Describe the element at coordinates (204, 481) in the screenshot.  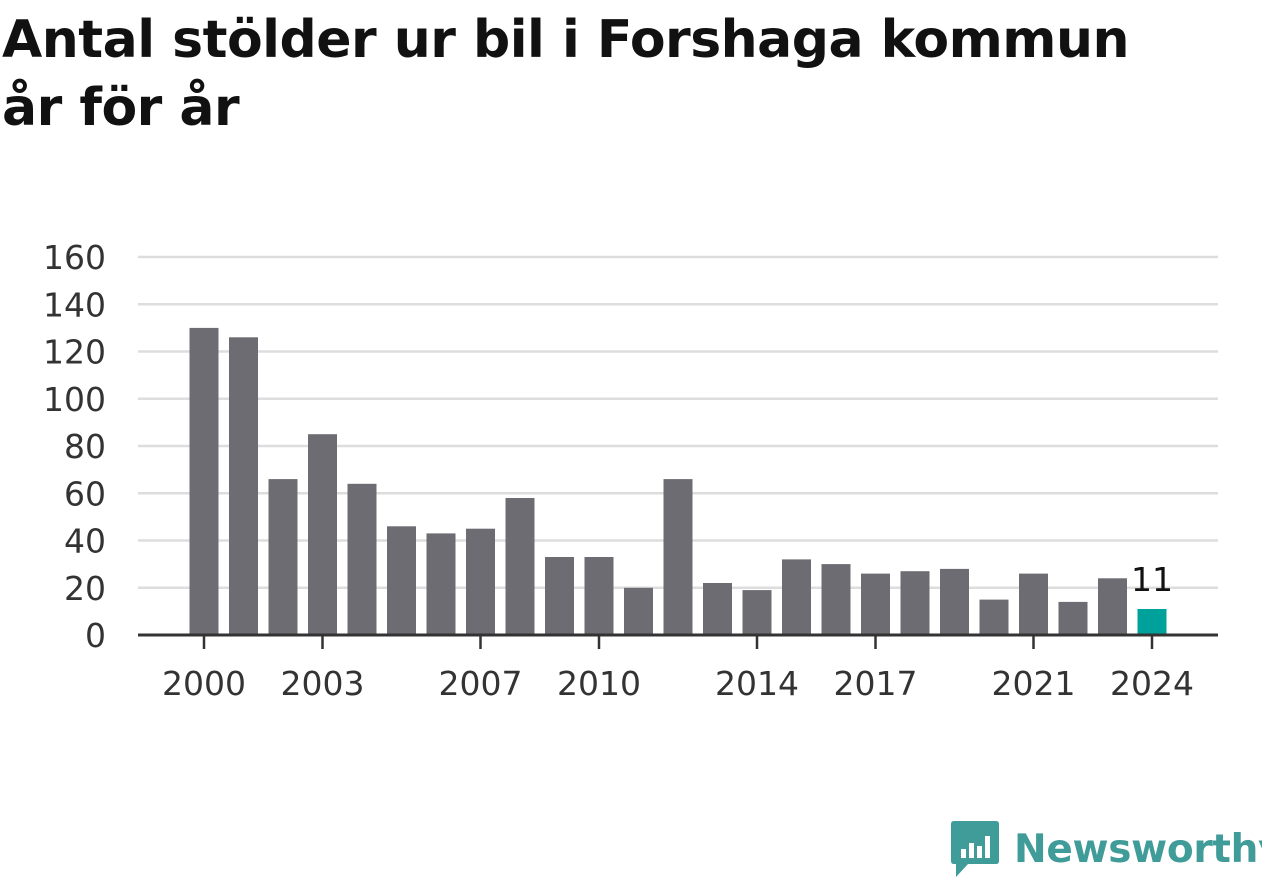
I see `bar-2000` at that location.